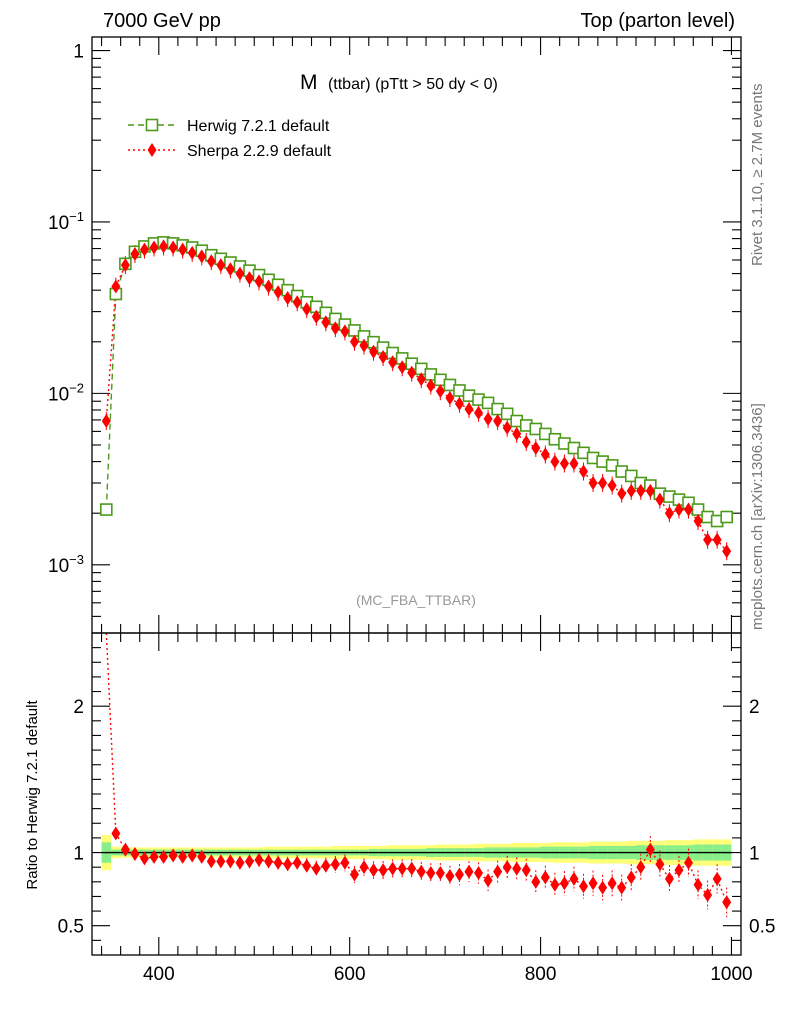 Image resolution: width=786 pixels, height=1024 pixels. I want to click on y-tick-label: 10⁻², so click(66, 392).